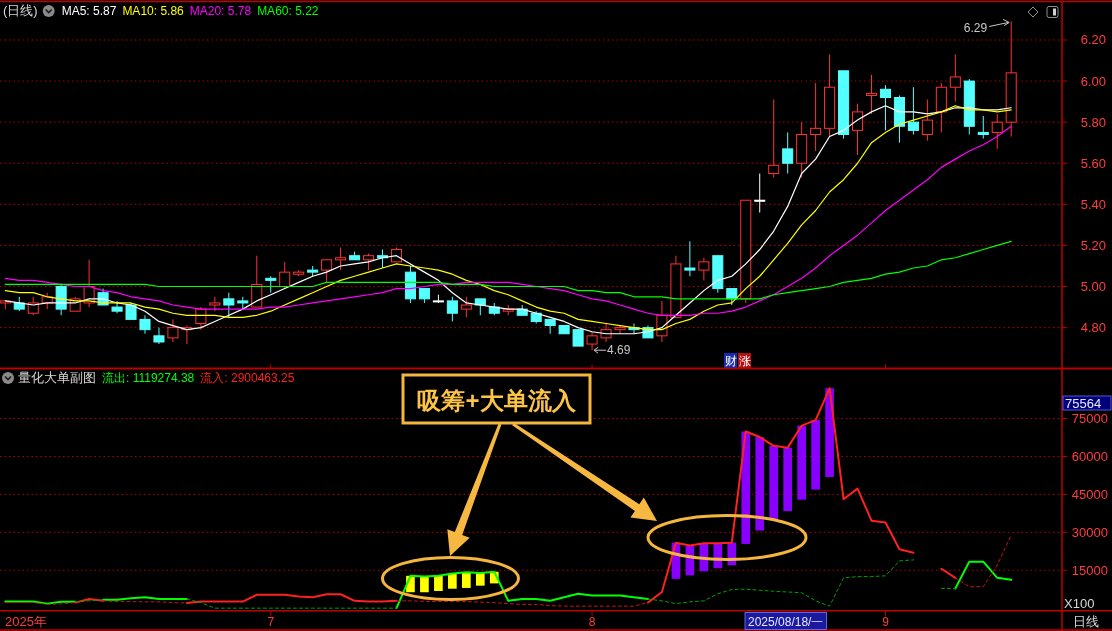 This screenshot has height=631, width=1112. Describe the element at coordinates (1093, 163) in the screenshot. I see `y-tick-label: 5.60` at that location.